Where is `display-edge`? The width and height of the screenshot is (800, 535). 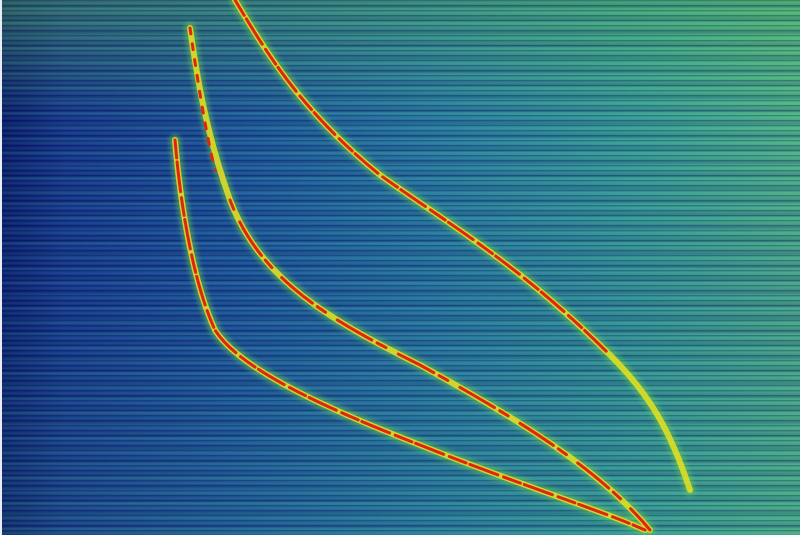 display-edge is located at coordinates (1, 267).